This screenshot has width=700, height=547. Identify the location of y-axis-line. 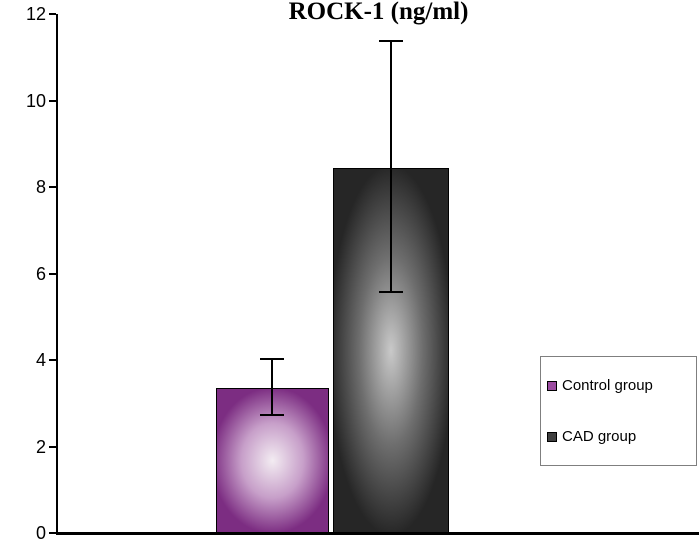
(57, 273).